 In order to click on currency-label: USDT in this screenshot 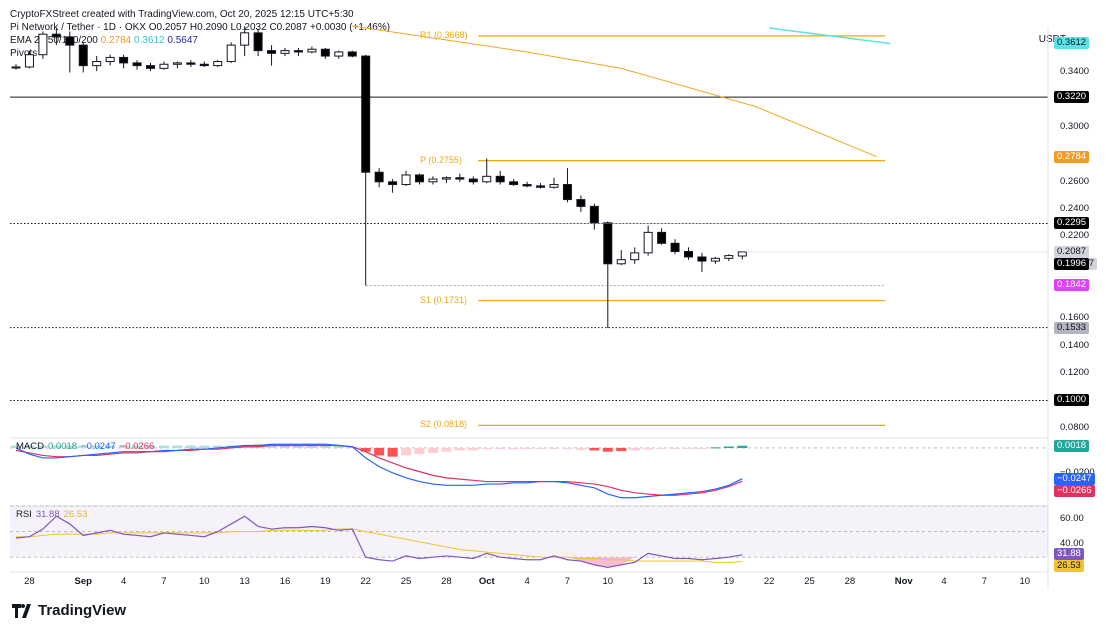, I will do `click(1052, 39)`.